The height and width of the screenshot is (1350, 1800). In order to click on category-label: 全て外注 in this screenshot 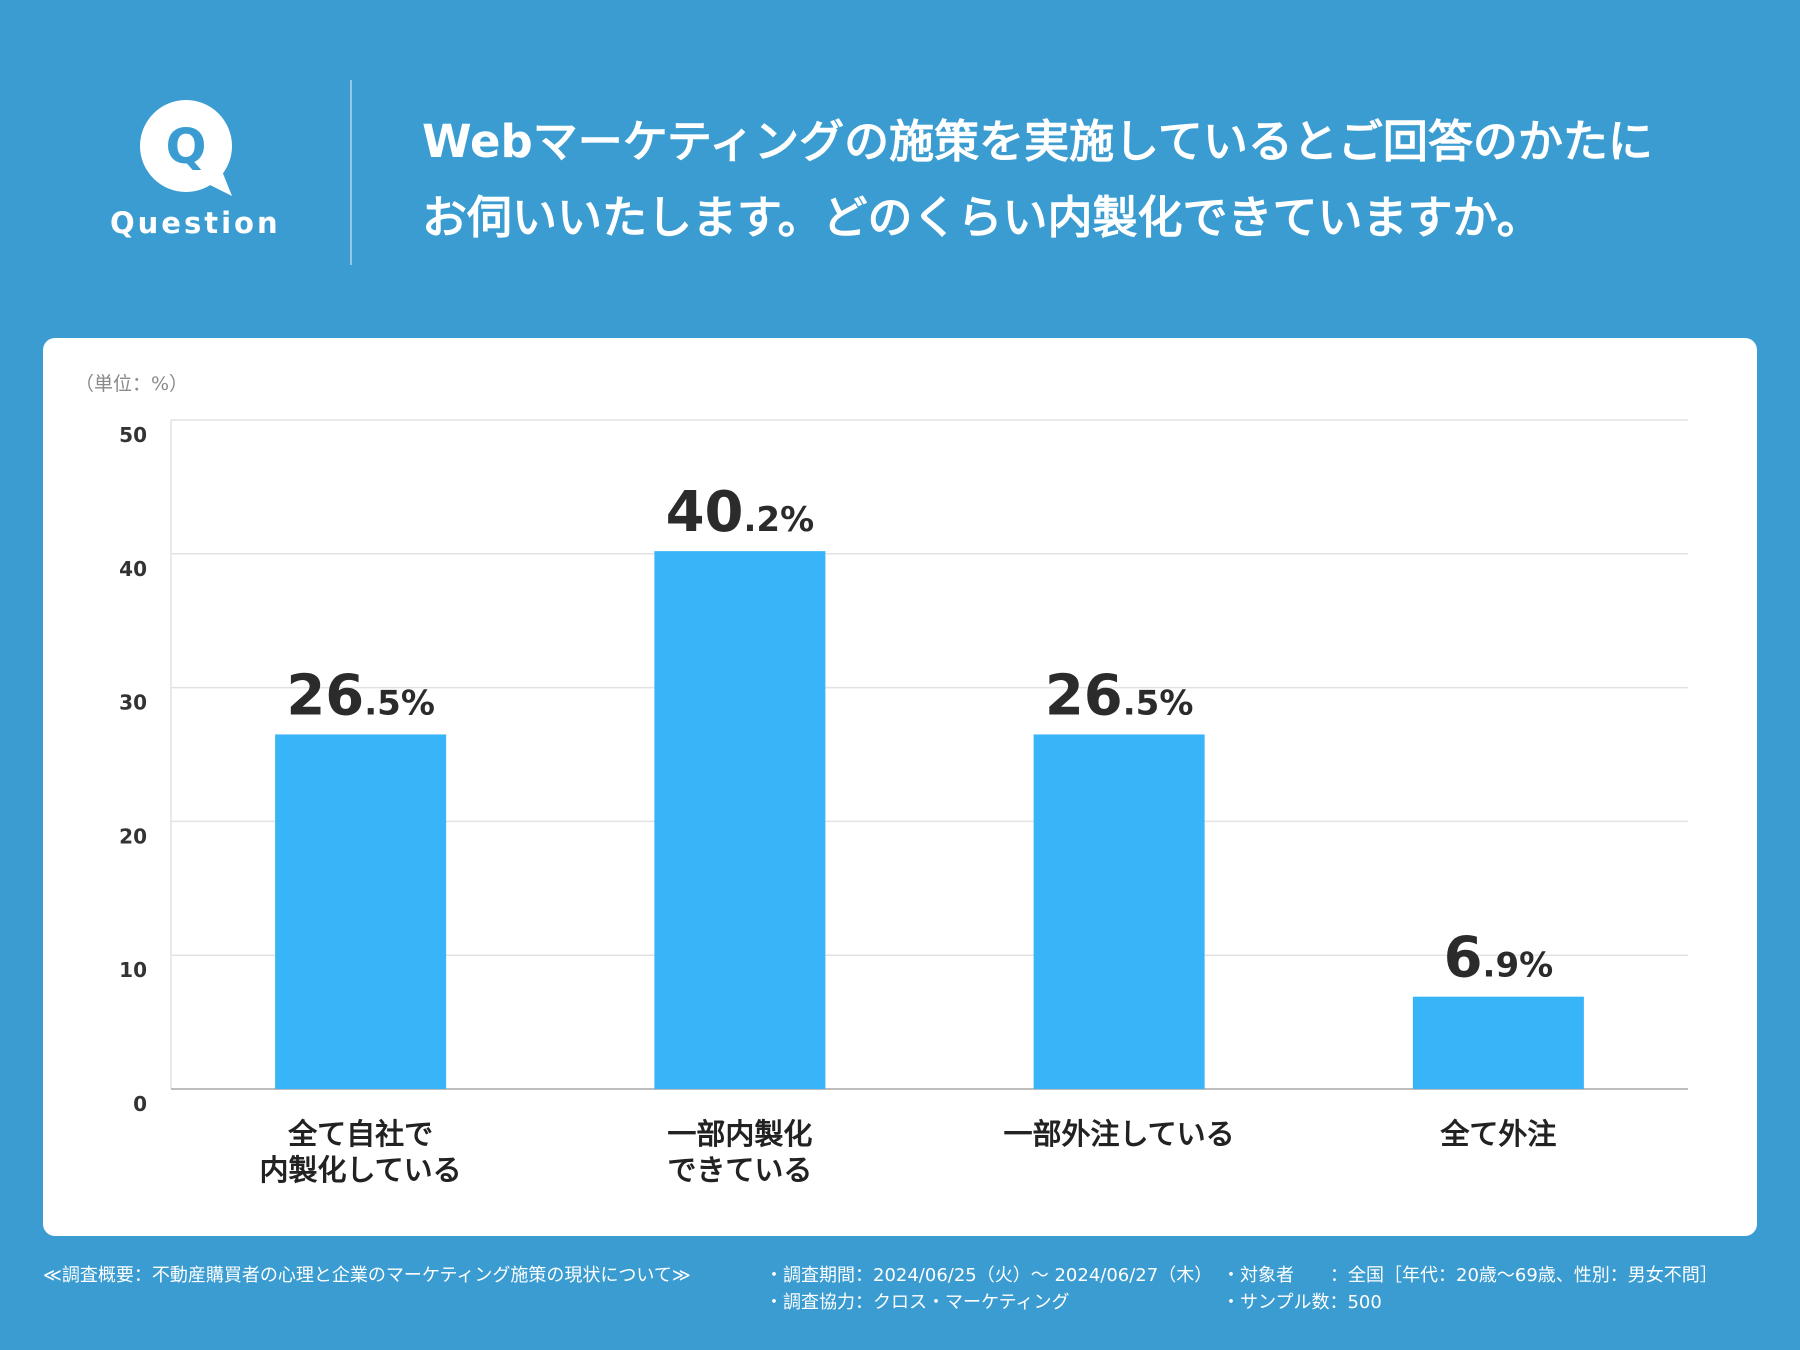, I will do `click(1497, 1134)`.